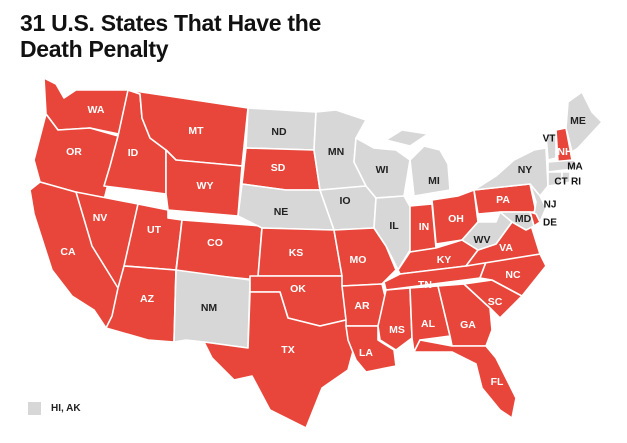  I want to click on label-SC: SC, so click(495, 302).